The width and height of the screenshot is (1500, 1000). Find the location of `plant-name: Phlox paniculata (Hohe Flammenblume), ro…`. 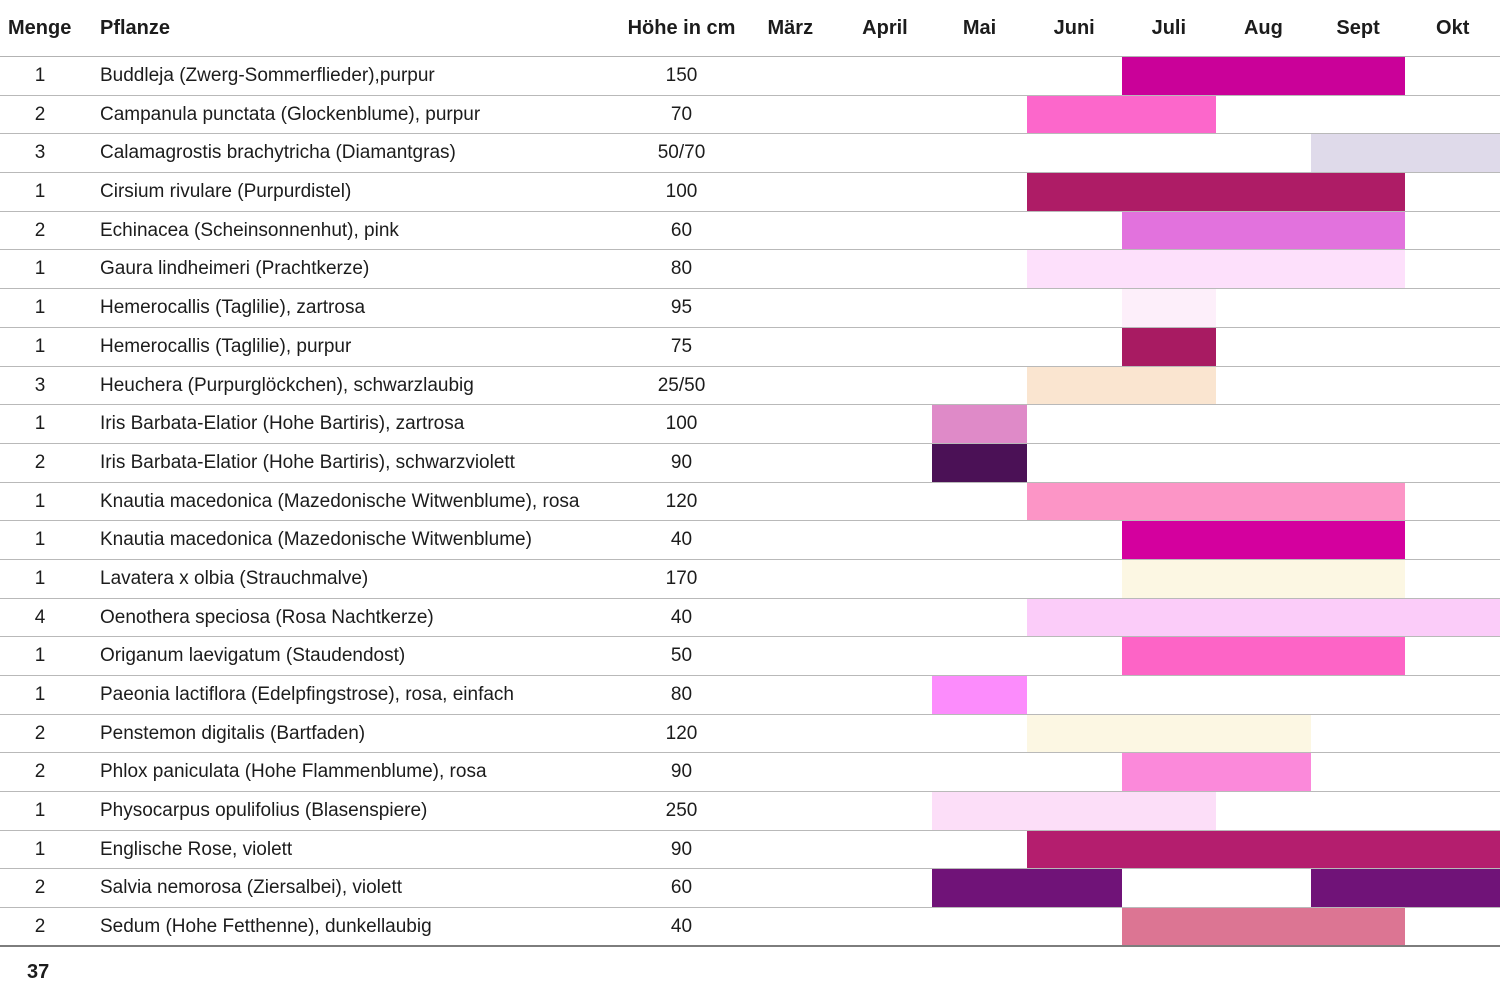

plant-name: Phlox paniculata (Hohe Flammenblume), ro… is located at coordinates (293, 772).